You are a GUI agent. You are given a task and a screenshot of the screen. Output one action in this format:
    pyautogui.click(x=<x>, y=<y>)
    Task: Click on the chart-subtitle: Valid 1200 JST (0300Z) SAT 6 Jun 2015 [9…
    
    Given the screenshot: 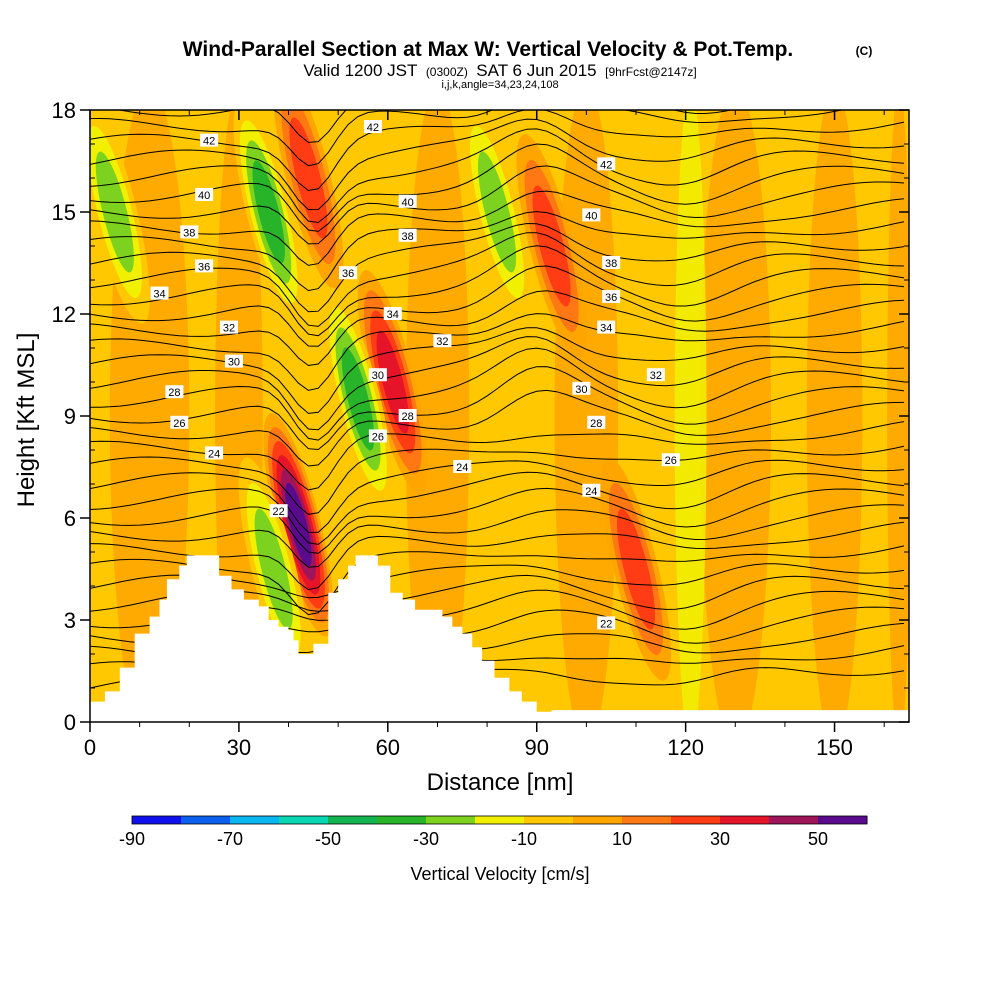 What is the action you would take?
    pyautogui.click(x=499, y=70)
    